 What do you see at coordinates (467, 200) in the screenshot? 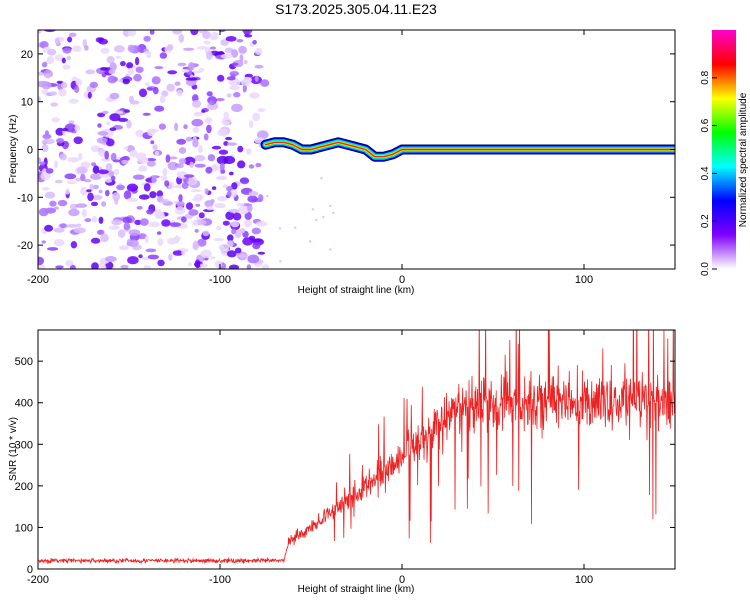
I see `spectrogram-ridge` at bounding box center [467, 200].